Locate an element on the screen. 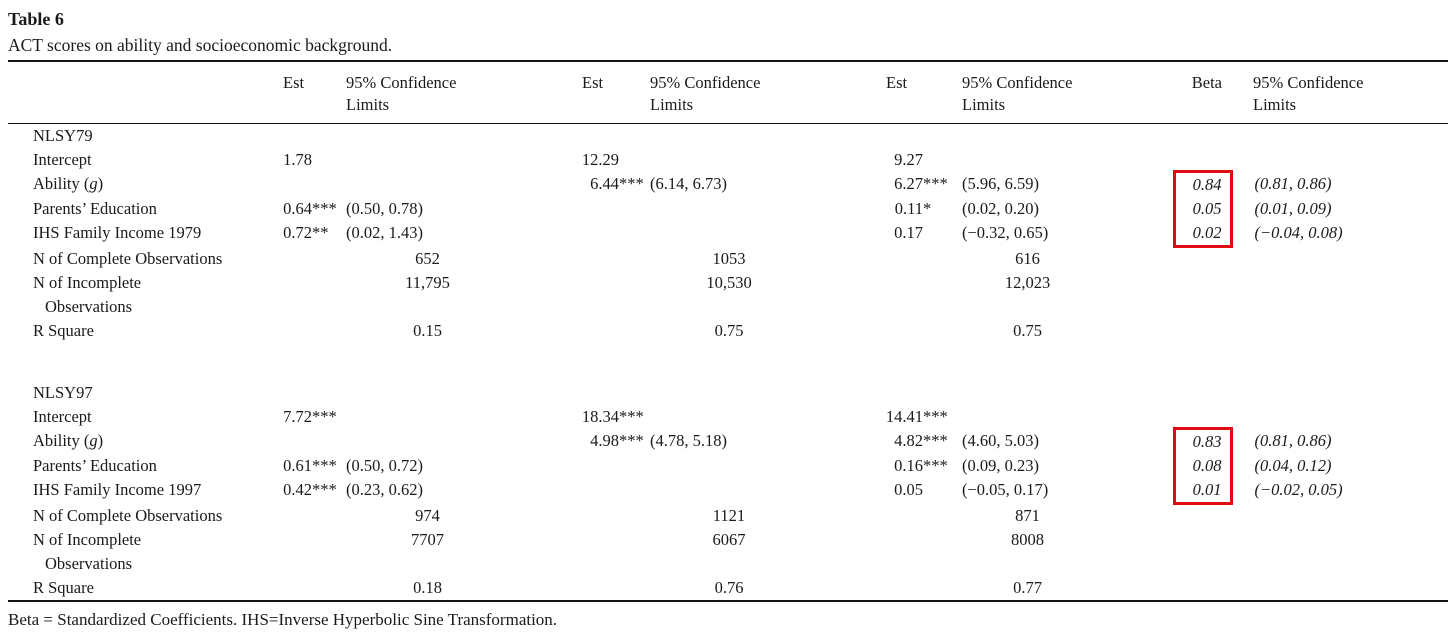  cell-beta-highlighted is located at coordinates (1202, 160).